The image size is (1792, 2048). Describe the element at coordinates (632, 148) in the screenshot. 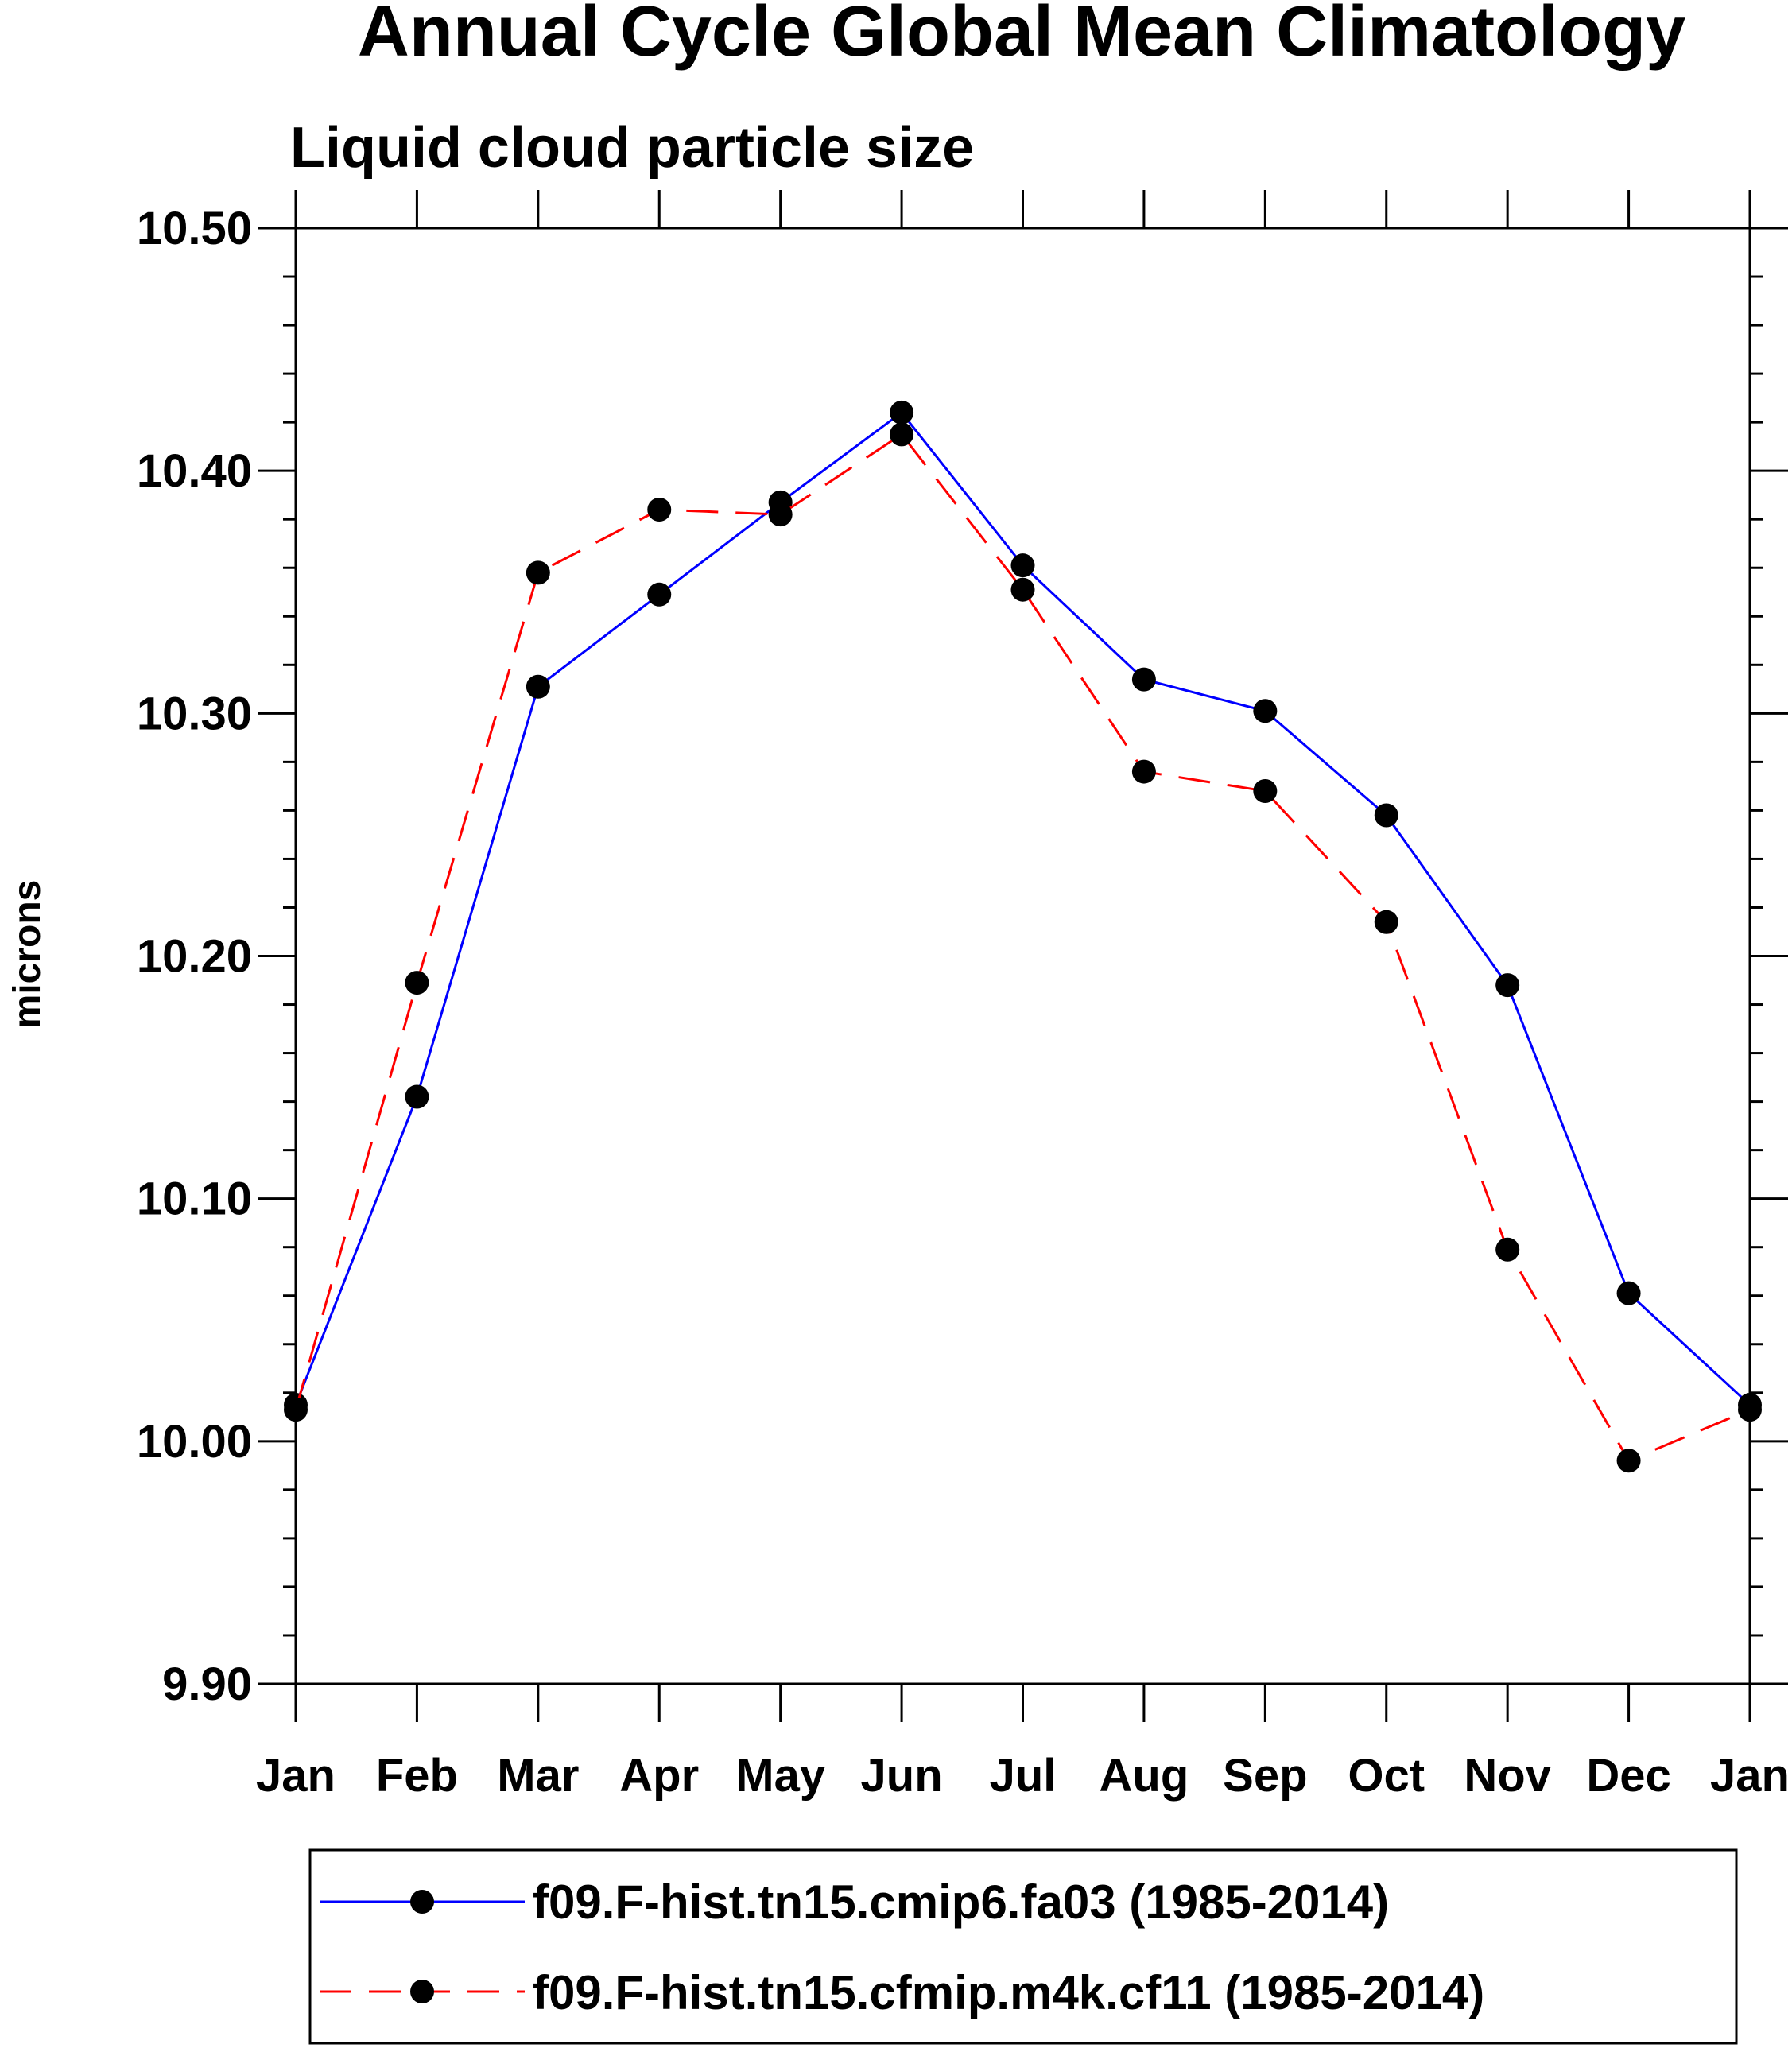

I see `chart-subtitle: Liquid cloud particle size` at that location.